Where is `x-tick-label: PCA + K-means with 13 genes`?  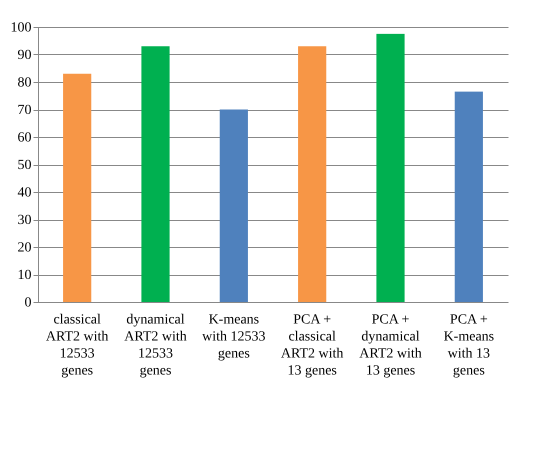
x-tick-label: PCA + K-means with 13 genes is located at coordinates (469, 345).